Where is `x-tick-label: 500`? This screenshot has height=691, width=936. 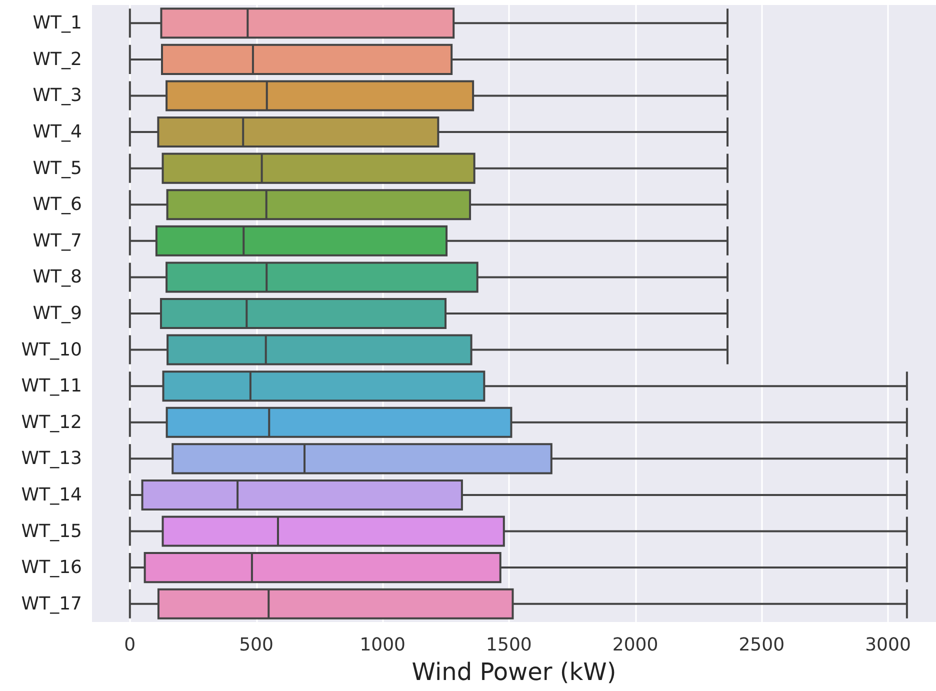 x-tick-label: 500 is located at coordinates (256, 645).